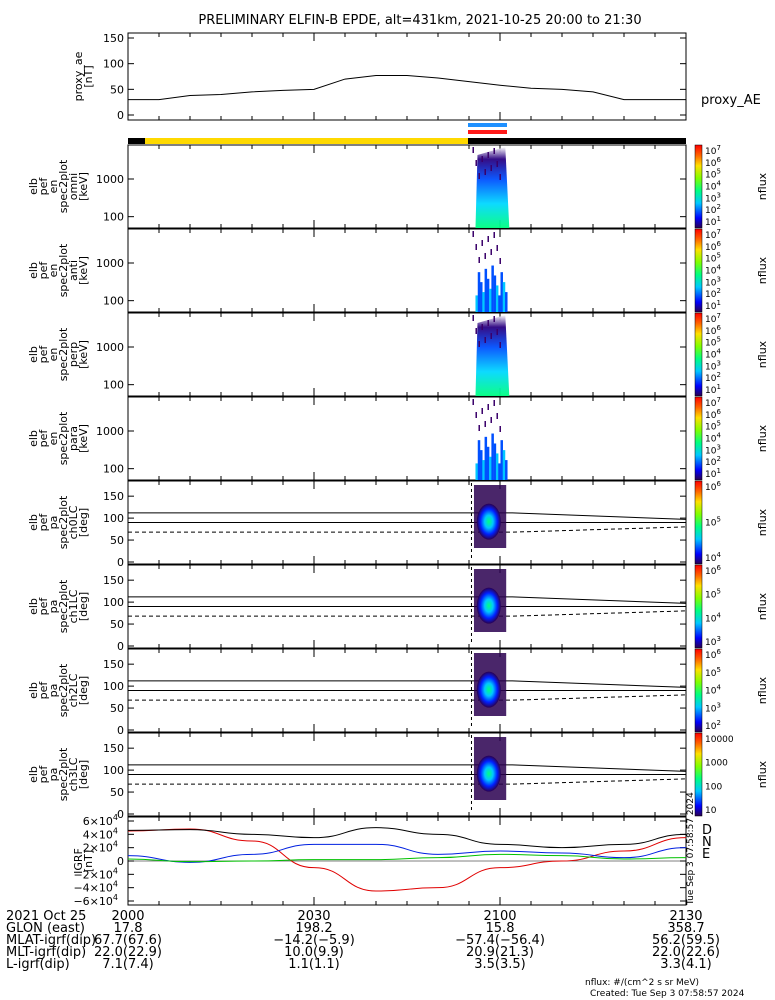 Image resolution: width=775 pixels, height=1000 pixels. I want to click on legend-igrf-e: E, so click(706, 854).